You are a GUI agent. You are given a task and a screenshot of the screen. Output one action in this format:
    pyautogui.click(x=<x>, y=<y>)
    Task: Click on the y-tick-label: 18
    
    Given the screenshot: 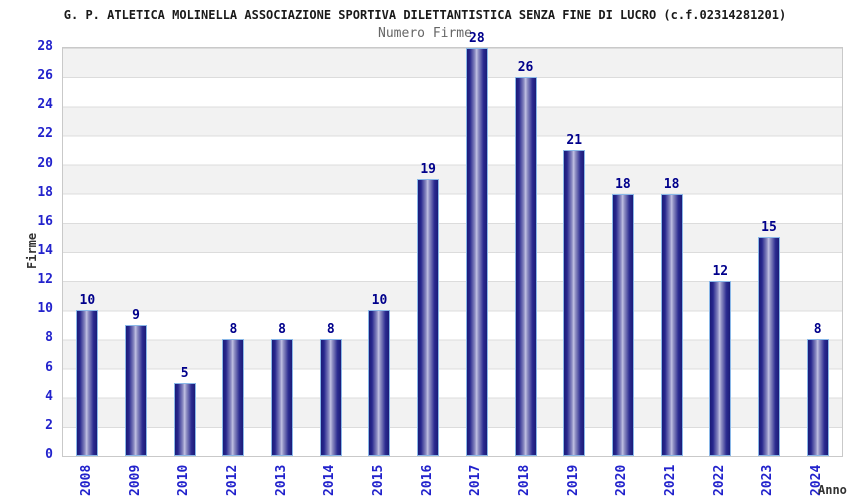 What is the action you would take?
    pyautogui.click(x=45, y=192)
    